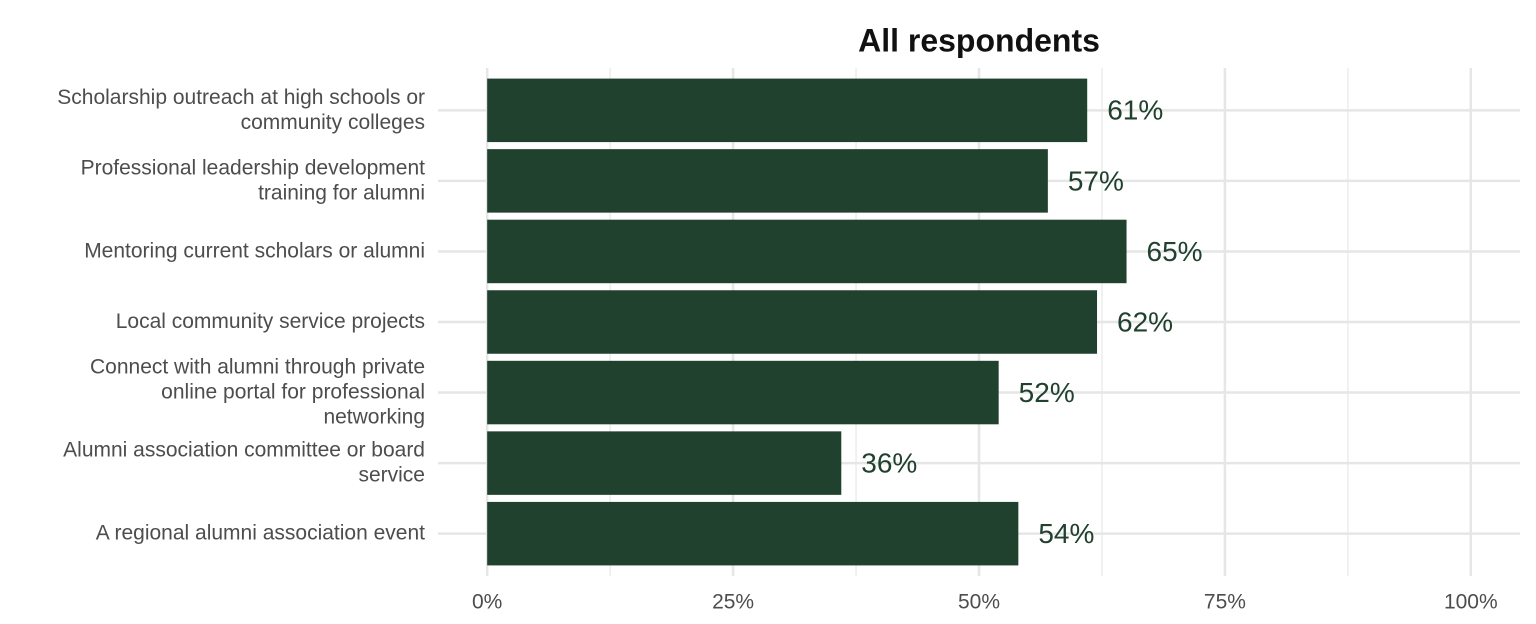 Image resolution: width=1536 pixels, height=624 pixels. Describe the element at coordinates (979, 602) in the screenshot. I see `x-tick-label: 50%` at that location.